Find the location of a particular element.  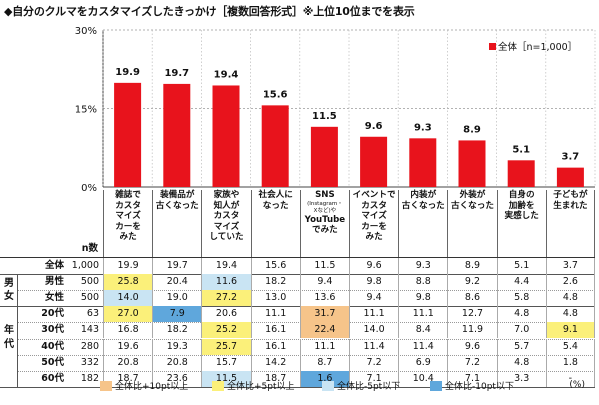

table-cell: 19.7 is located at coordinates (176, 266).